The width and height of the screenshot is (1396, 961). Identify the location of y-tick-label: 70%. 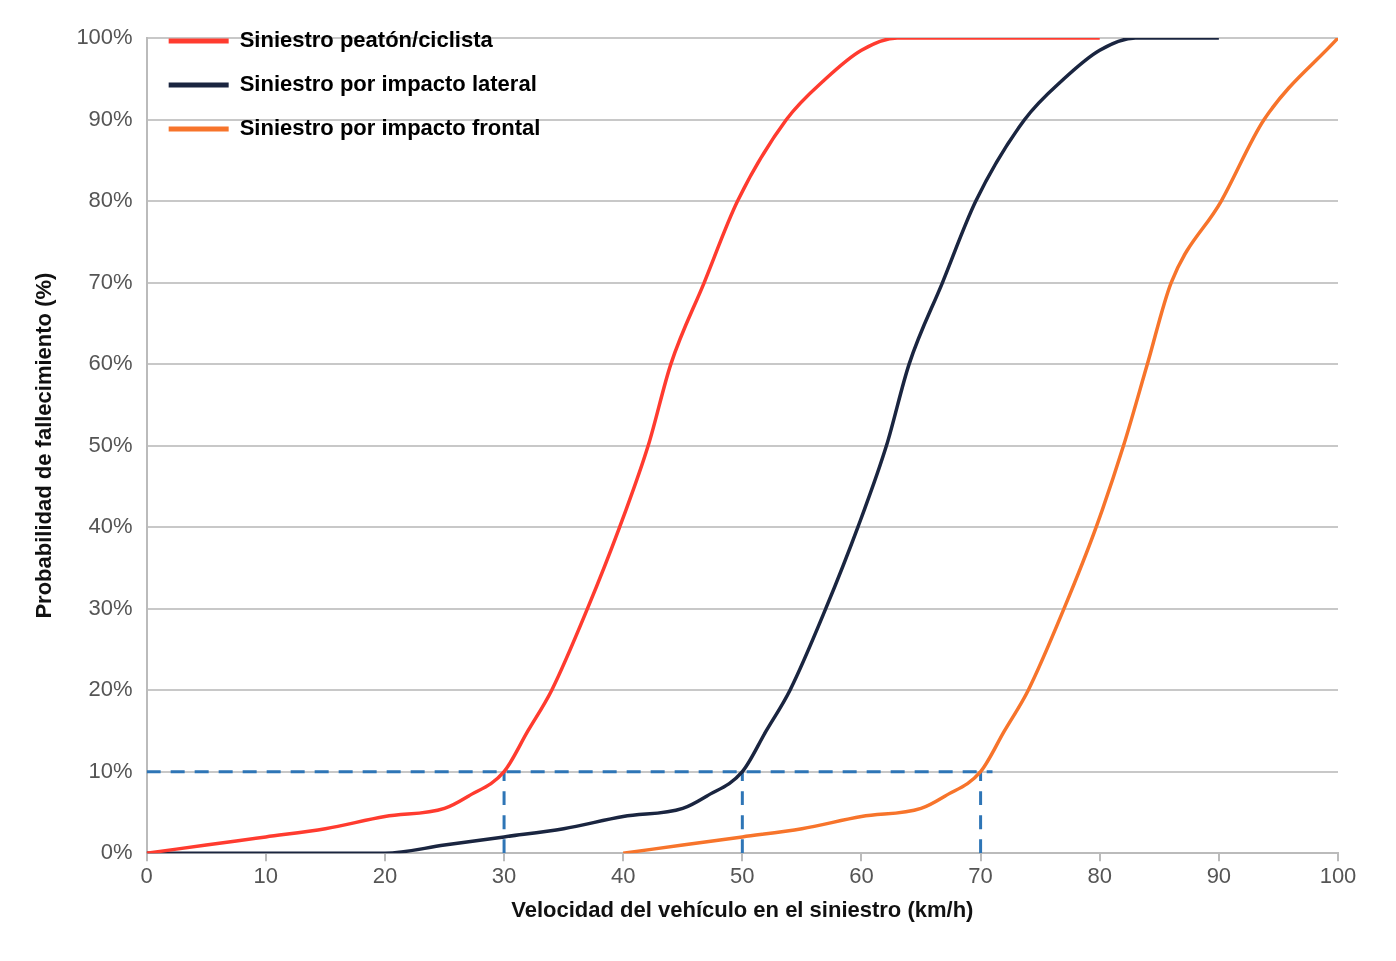
(110, 281).